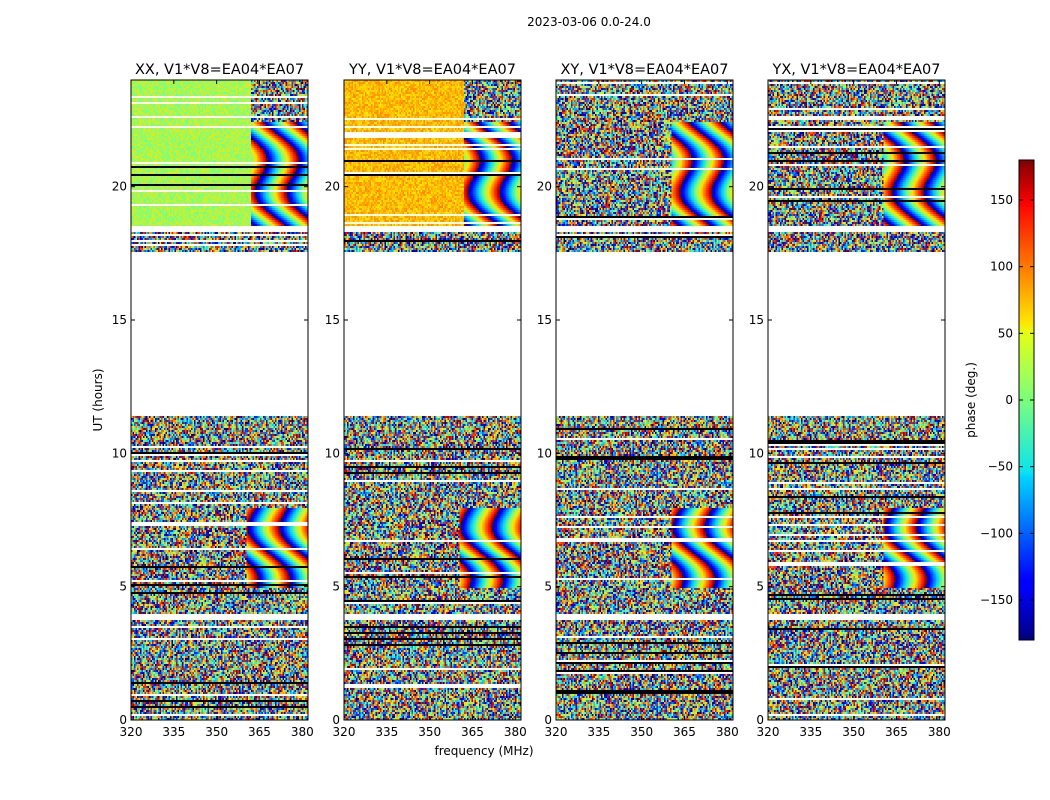 This screenshot has height=800, width=1050. What do you see at coordinates (483, 751) in the screenshot?
I see `x-axis-label: frequency (MHz)` at bounding box center [483, 751].